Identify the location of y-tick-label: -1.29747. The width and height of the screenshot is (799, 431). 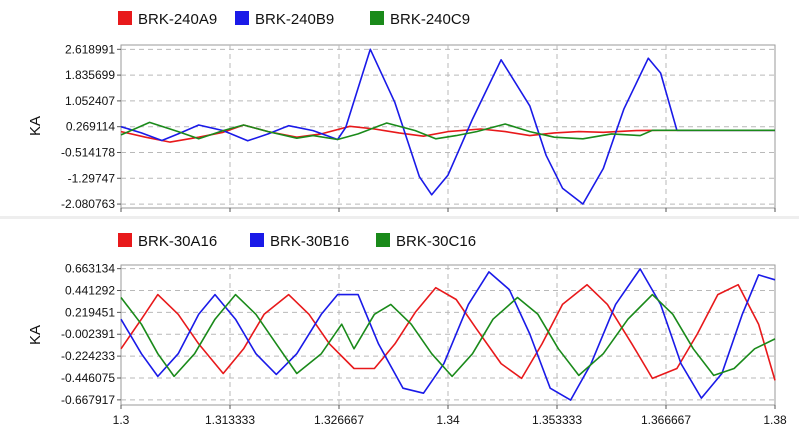
(92, 178).